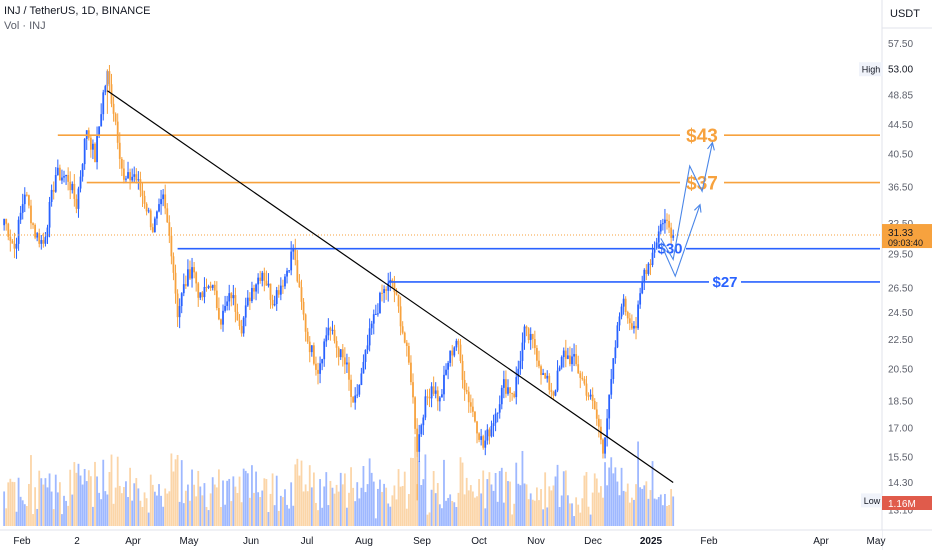  I want to click on volume-indicator-label: Vol · INJ, so click(25, 26).